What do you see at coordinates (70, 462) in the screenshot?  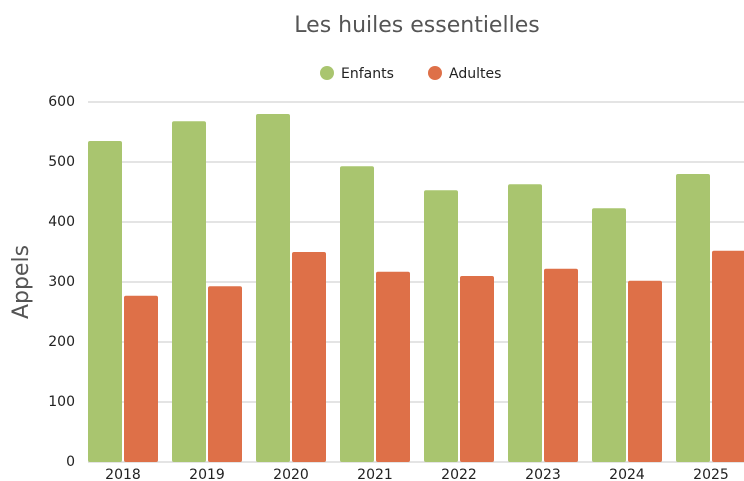 I see `y-tick-label: 0` at bounding box center [70, 462].